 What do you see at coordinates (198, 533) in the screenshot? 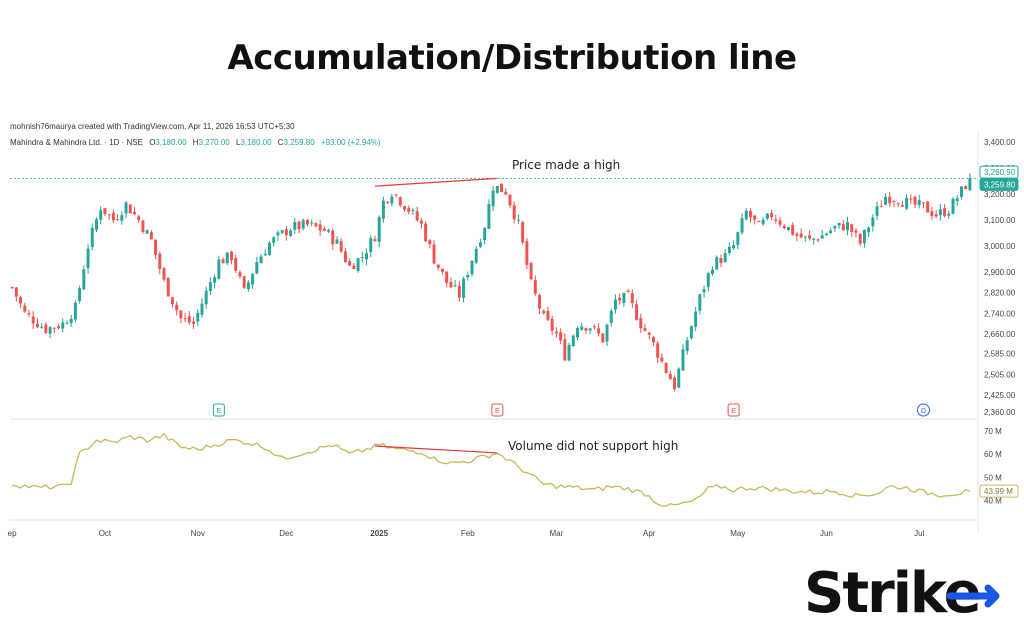
I see `time-tick-label: Nov` at bounding box center [198, 533].